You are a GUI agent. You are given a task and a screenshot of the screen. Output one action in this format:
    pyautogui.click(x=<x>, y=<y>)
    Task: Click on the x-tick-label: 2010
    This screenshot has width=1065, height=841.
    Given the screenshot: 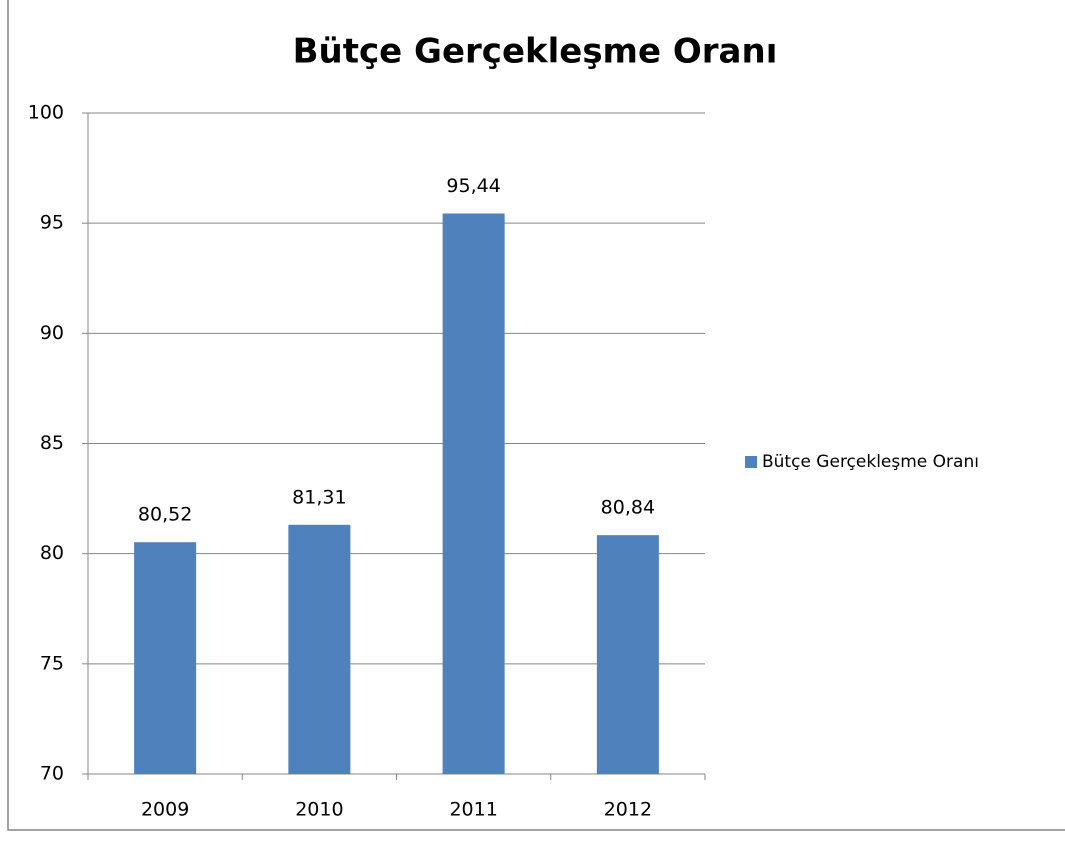 What is the action you would take?
    pyautogui.click(x=319, y=810)
    